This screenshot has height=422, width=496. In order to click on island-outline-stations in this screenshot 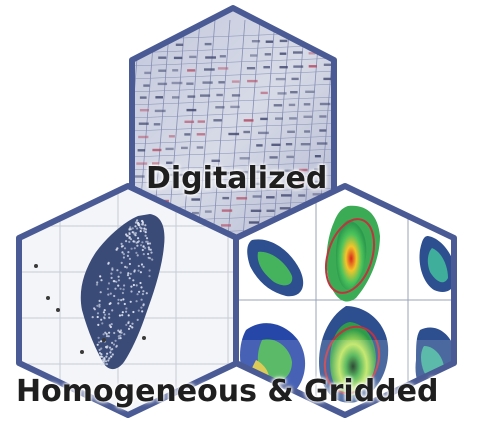, I will do `click(122, 292)`.